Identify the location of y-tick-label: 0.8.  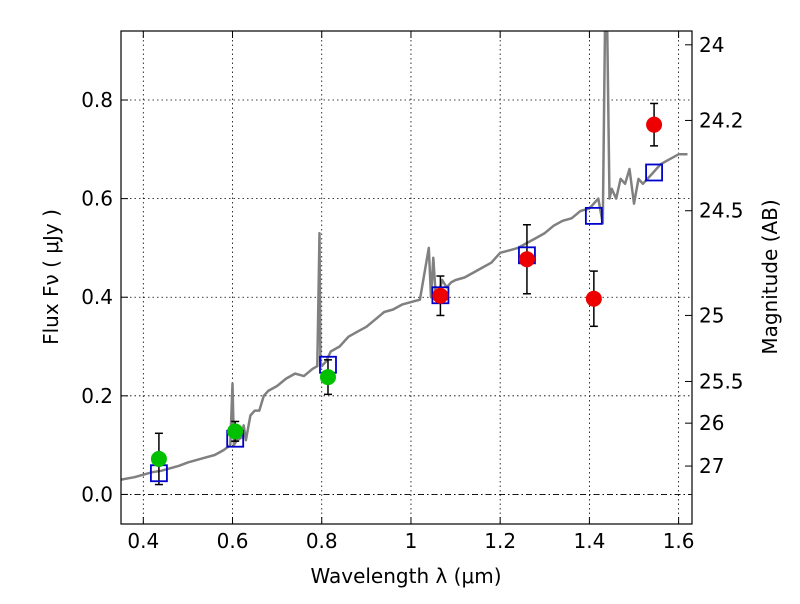
(97, 100).